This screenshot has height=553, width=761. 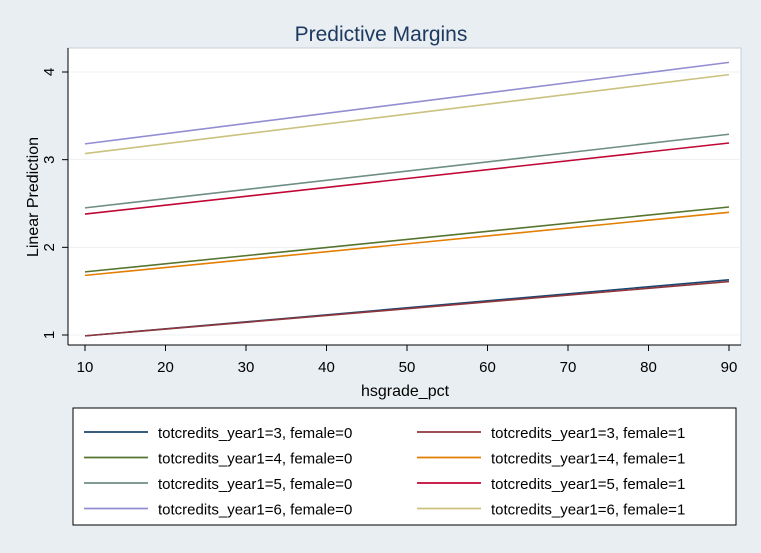 I want to click on x-tick-label: 10, so click(x=85, y=367).